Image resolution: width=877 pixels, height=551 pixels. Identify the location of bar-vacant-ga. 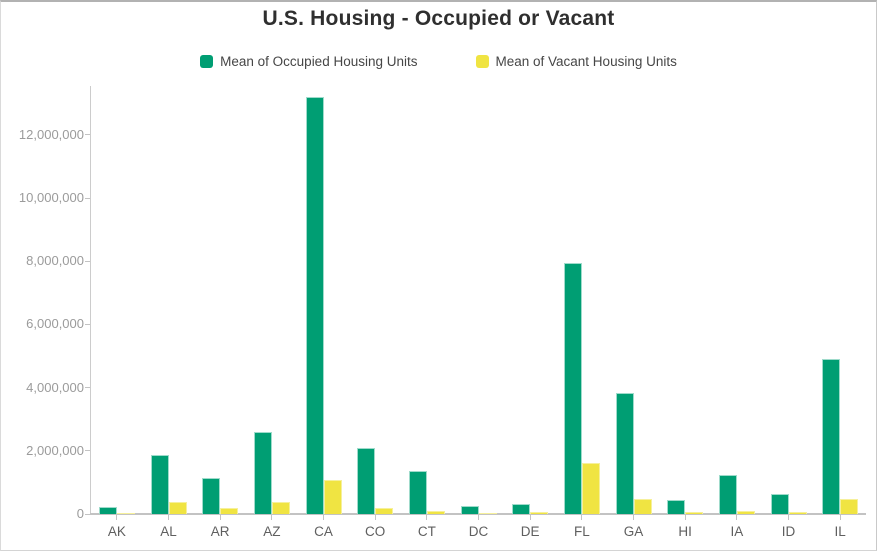
(642, 506).